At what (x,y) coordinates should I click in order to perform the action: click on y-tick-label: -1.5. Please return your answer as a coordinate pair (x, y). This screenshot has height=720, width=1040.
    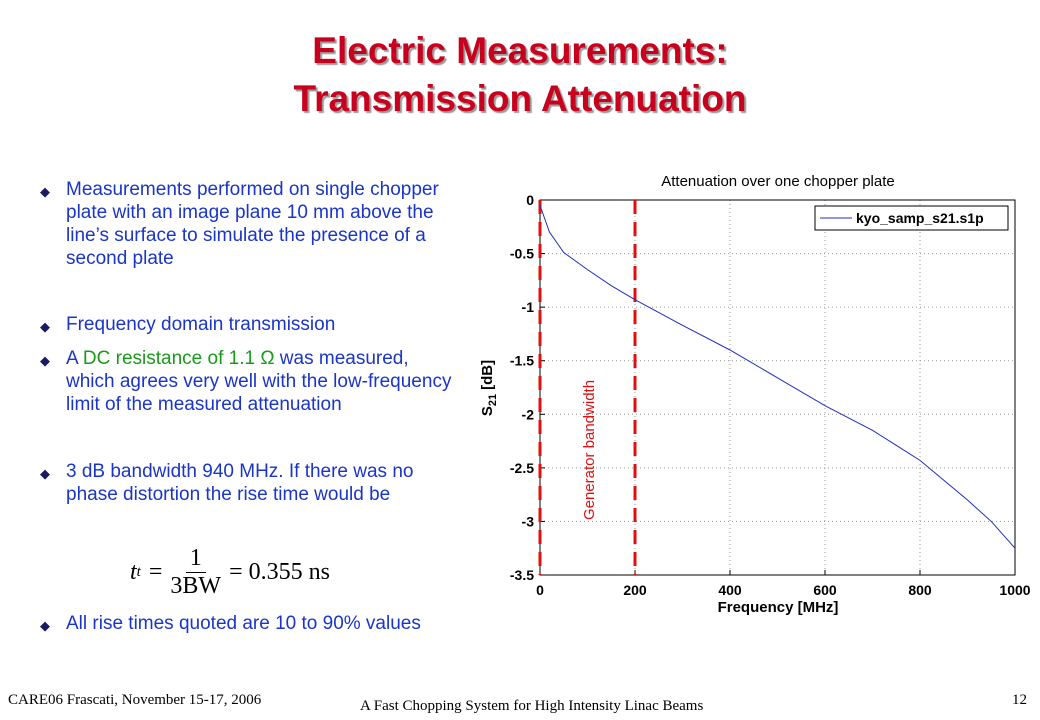
    Looking at the image, I should click on (522, 361).